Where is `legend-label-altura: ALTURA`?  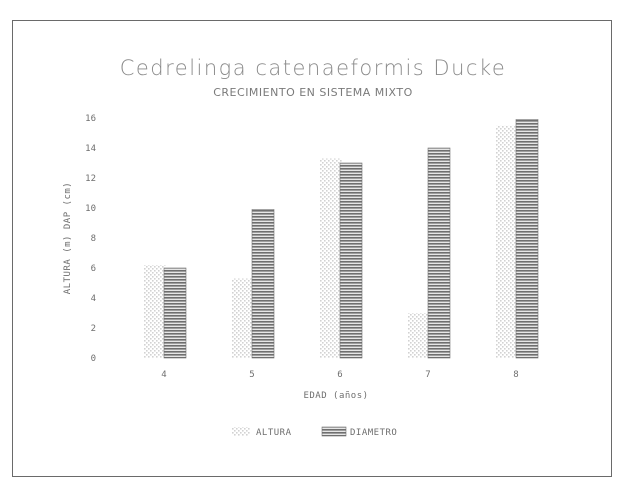 legend-label-altura: ALTURA is located at coordinates (274, 433).